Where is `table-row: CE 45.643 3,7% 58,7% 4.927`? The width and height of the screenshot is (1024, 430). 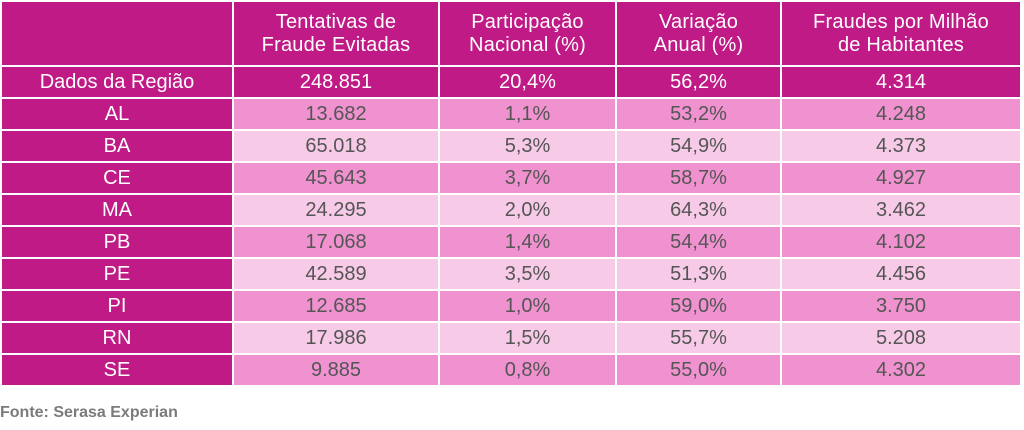 table-row: CE 45.643 3,7% 58,7% 4.927 is located at coordinates (511, 178).